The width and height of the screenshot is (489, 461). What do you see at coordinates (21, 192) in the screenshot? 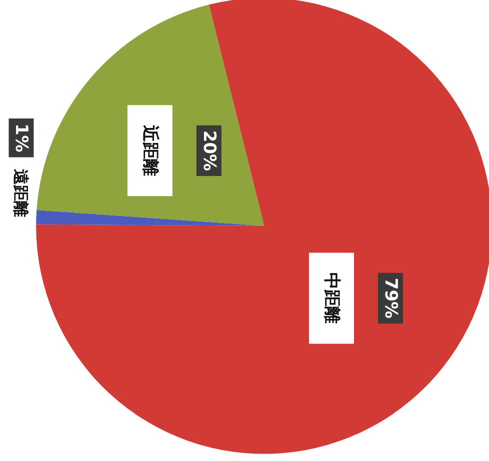
I see `slice-label: 遠距離` at bounding box center [21, 192].